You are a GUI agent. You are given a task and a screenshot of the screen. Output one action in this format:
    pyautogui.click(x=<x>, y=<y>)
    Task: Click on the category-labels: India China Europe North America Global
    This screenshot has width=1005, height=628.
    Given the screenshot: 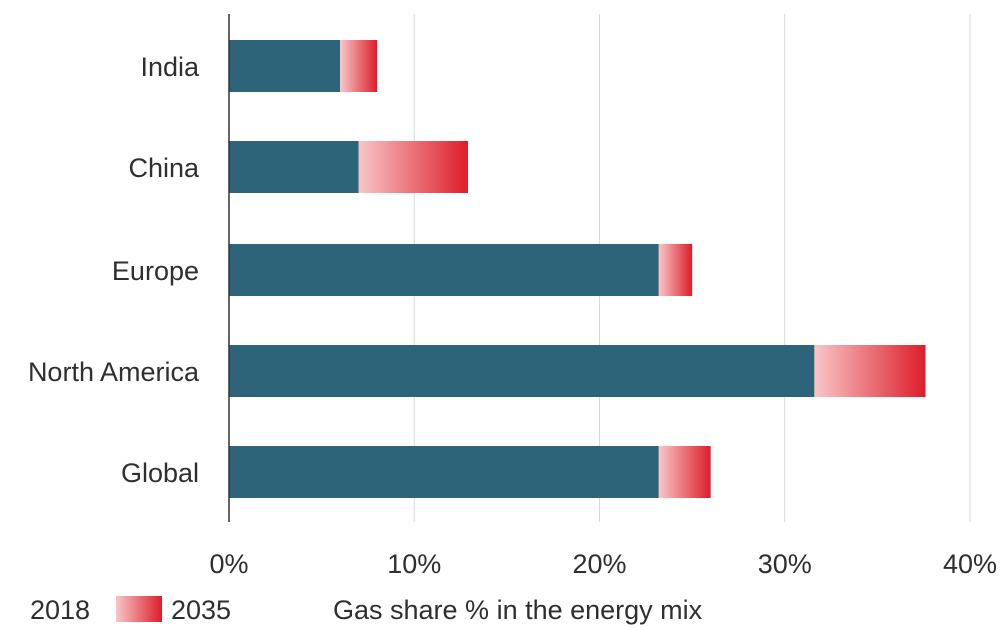 What is the action you would take?
    pyautogui.click(x=114, y=270)
    